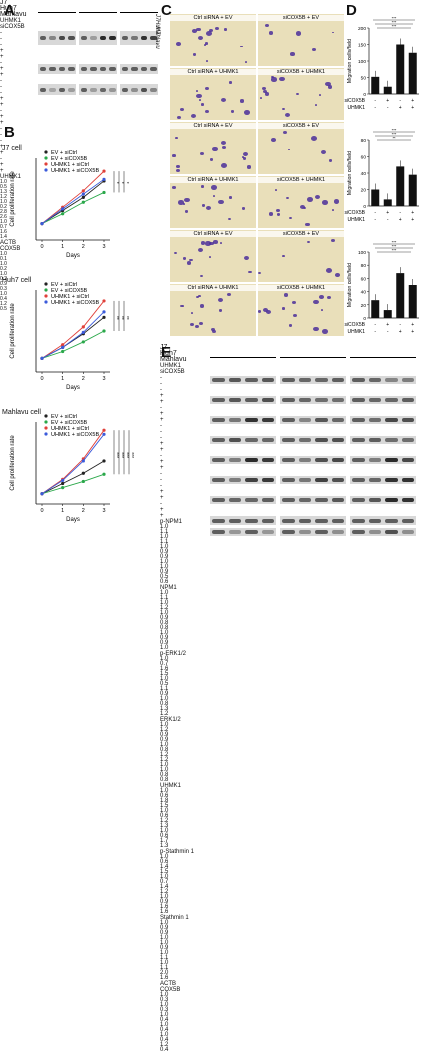  Describe the element at coordinates (351, 10) in the screenshot. I see `panel-label-d: D` at that location.